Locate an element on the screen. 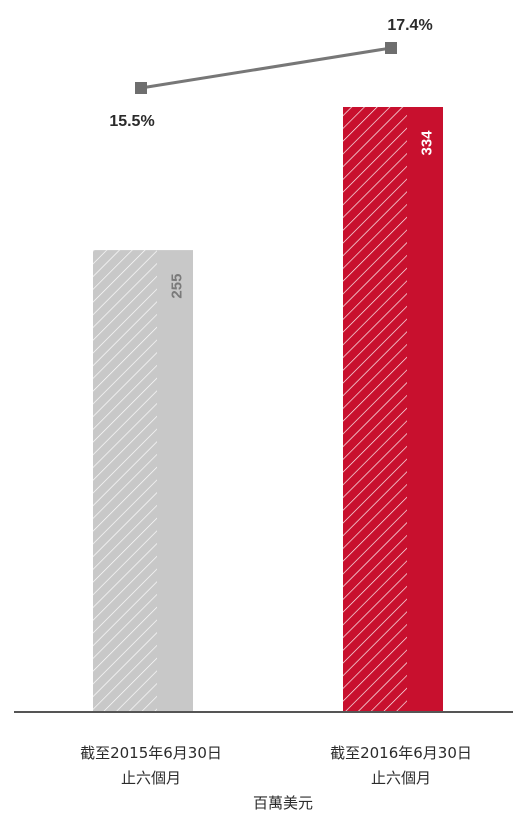  line-layer: 15.5% 17.4% is located at coordinates (270, 73).